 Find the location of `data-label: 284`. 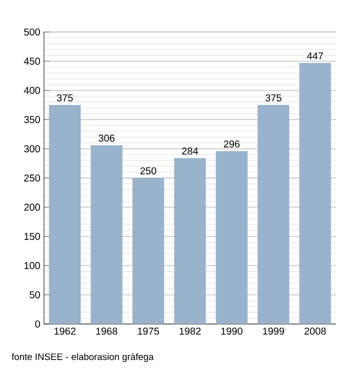

data-label: 284 is located at coordinates (190, 151).